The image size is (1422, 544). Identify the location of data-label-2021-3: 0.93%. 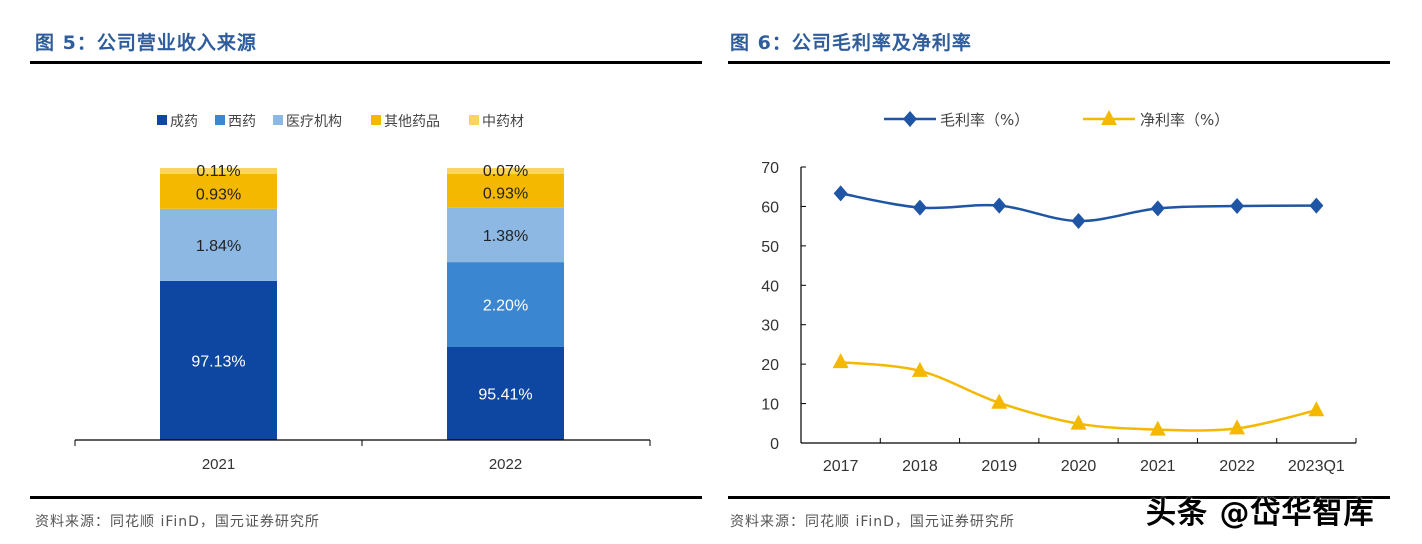
(218, 194).